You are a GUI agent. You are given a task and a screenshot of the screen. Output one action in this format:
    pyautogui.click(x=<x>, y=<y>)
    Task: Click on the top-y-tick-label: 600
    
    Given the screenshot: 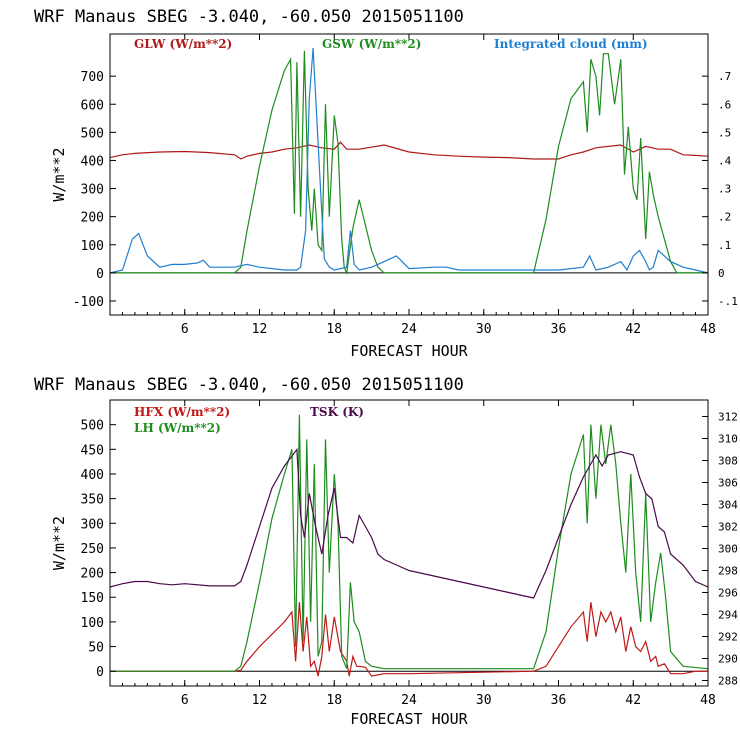 What is the action you would take?
    pyautogui.click(x=92, y=105)
    